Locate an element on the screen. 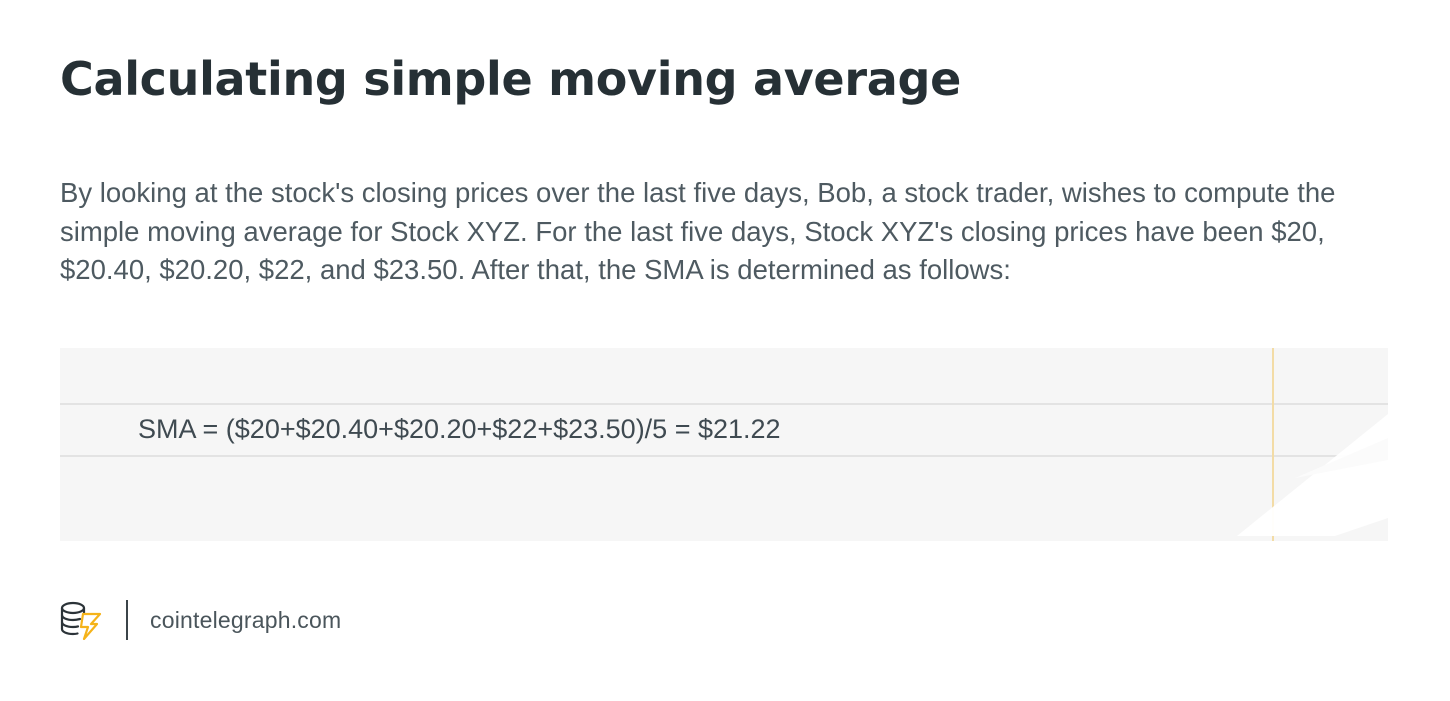 Image resolution: width=1450 pixels, height=701 pixels. notebook-margin-line is located at coordinates (1273, 444).